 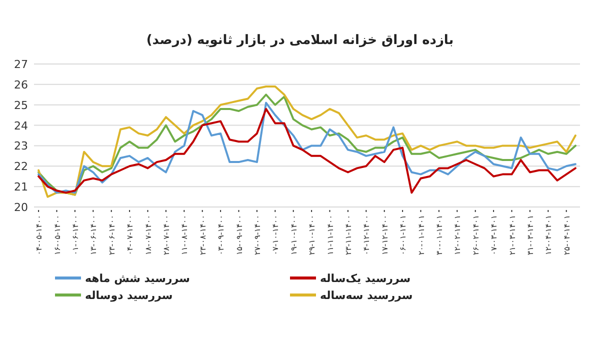 I want to click on legend-label: سررسید شش ماهه, so click(x=137, y=278).